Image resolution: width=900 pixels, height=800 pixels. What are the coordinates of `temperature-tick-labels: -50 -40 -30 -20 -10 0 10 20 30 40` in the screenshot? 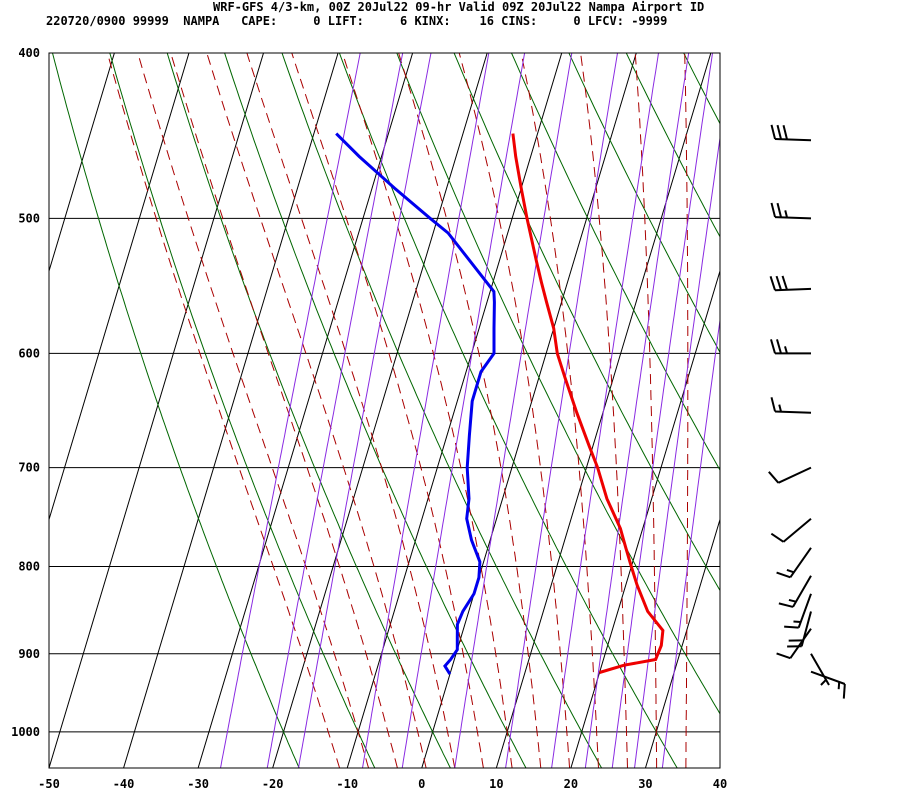 It's located at (382, 784).